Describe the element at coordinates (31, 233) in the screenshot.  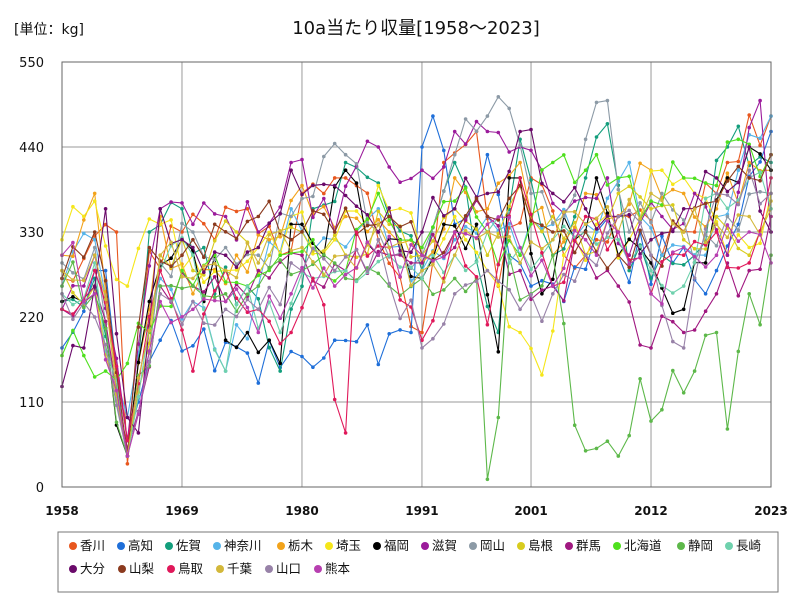
I see `y-tick-label: 330` at that location.